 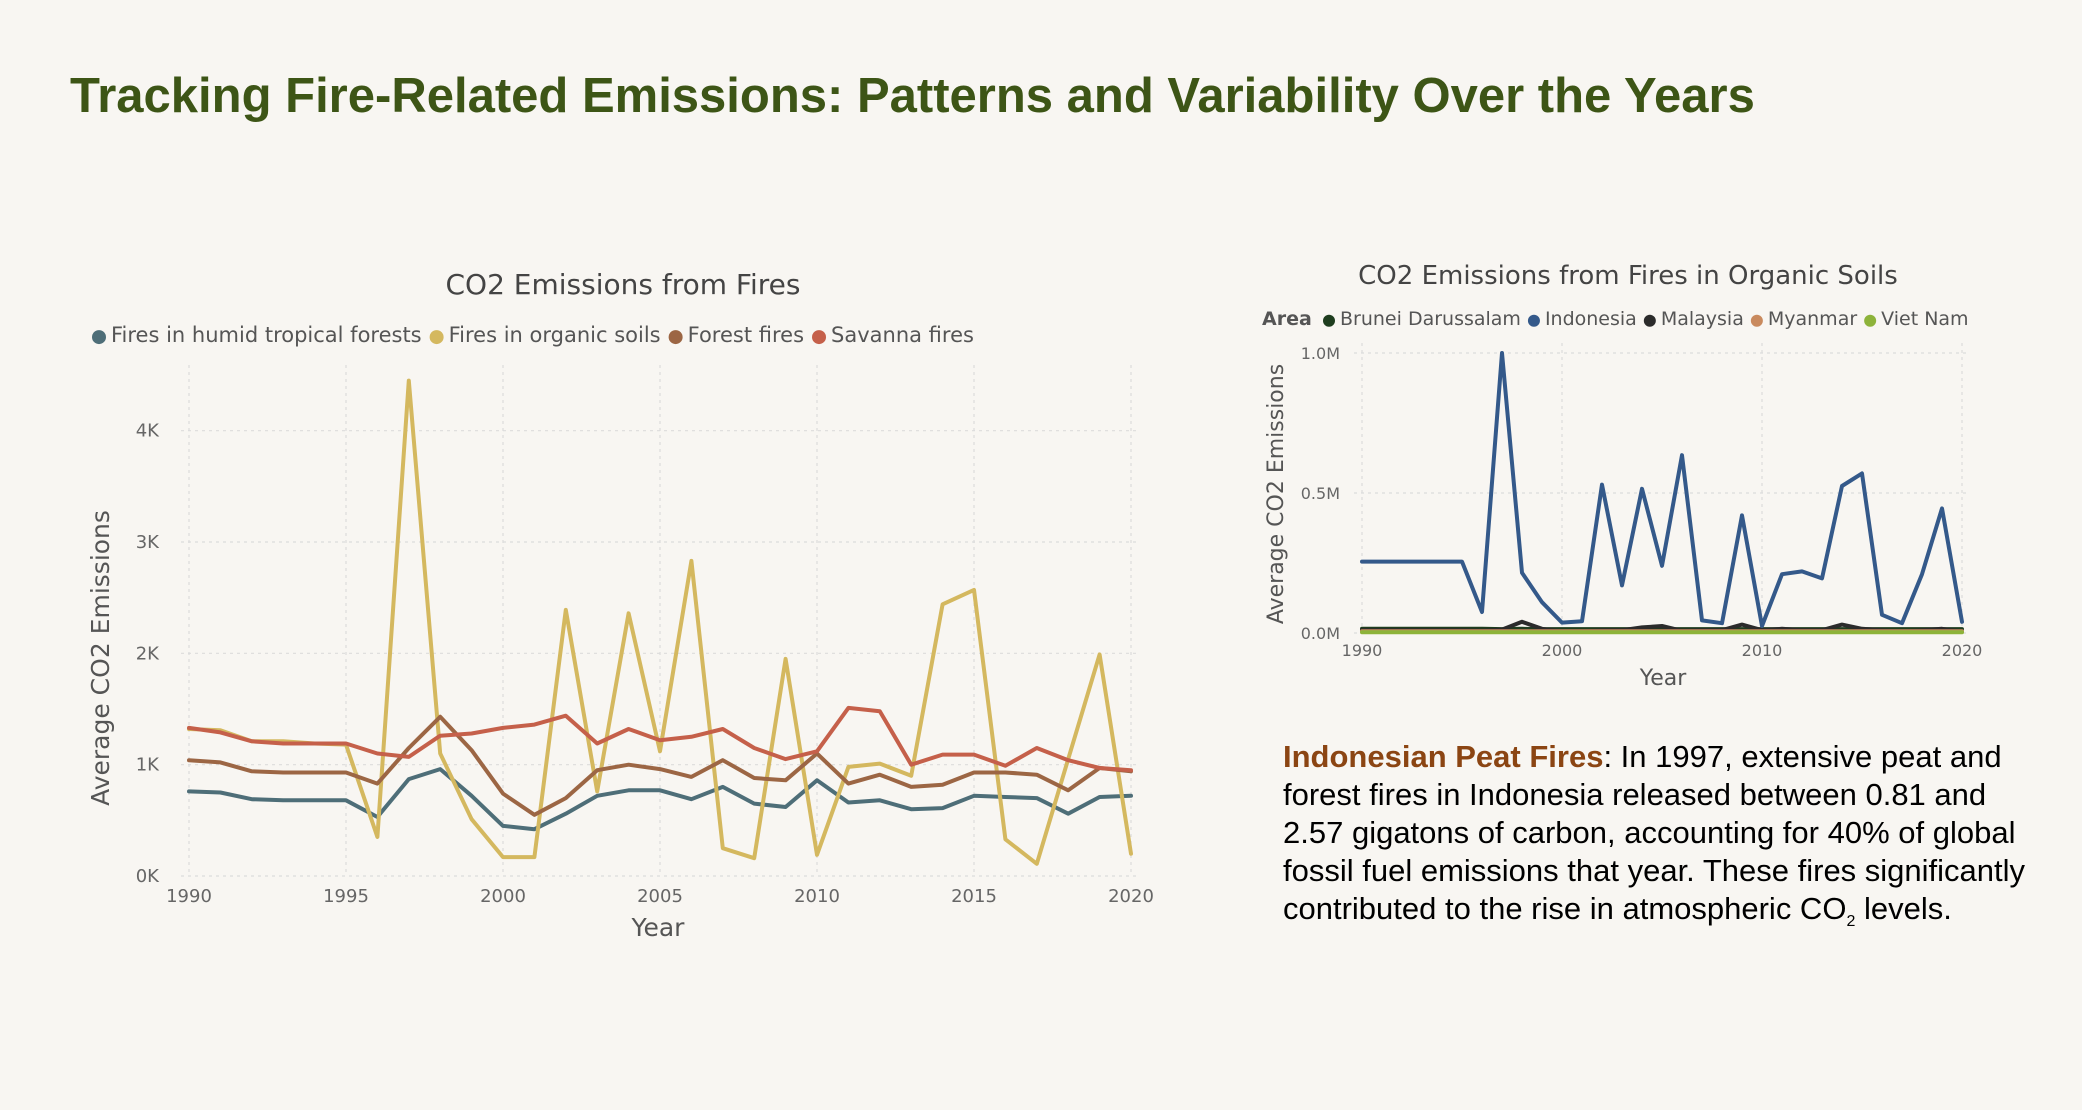 What do you see at coordinates (1430, 319) in the screenshot?
I see `chart2-legend-item-brunei-darussalam: Brunei Darussalam` at bounding box center [1430, 319].